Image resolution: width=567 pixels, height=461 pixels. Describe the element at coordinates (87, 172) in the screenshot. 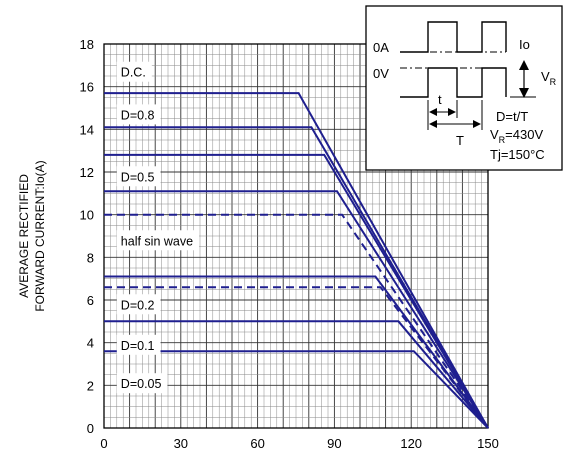

I see `y-tick-label: 12` at that location.